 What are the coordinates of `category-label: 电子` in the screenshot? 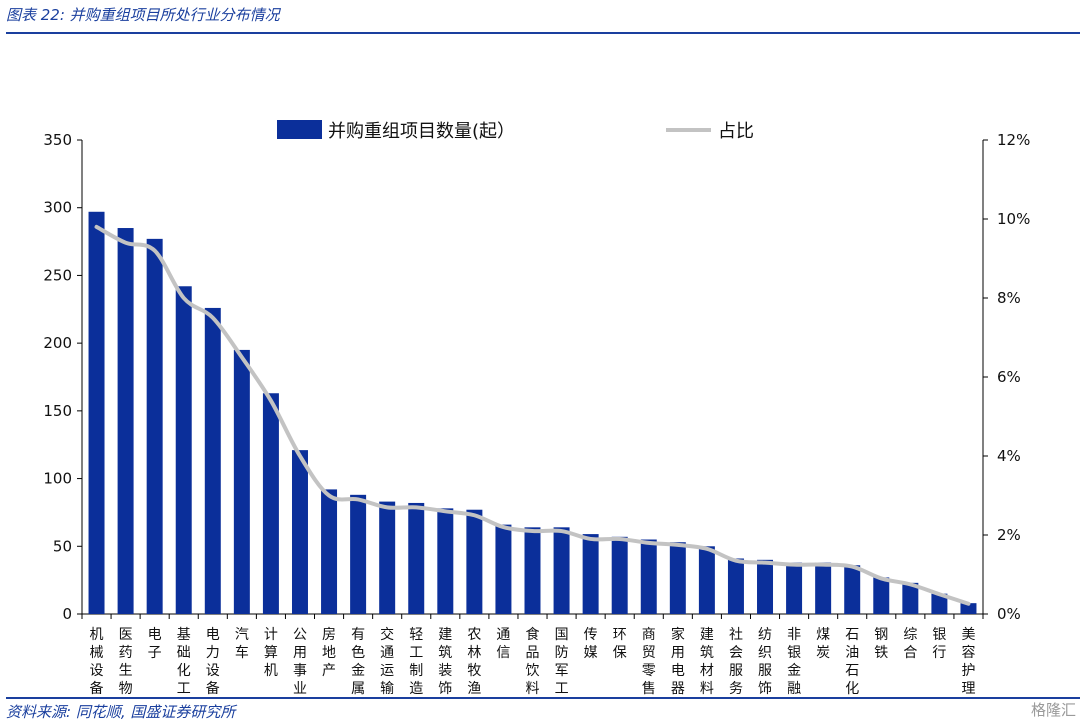 It's located at (155, 644).